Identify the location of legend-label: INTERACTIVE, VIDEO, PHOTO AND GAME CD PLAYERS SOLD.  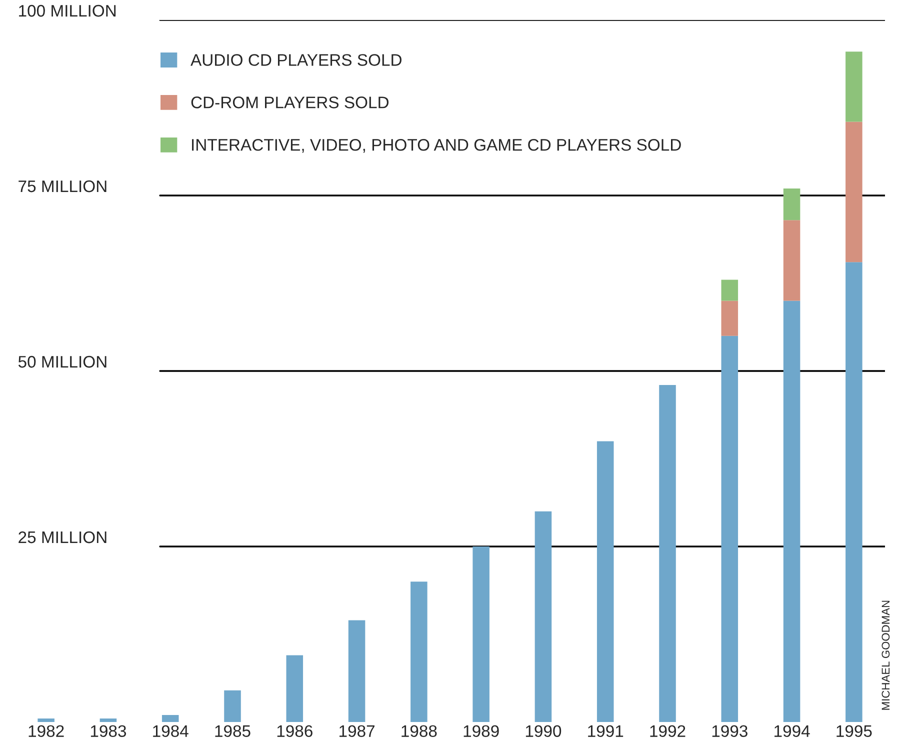
(436, 145).